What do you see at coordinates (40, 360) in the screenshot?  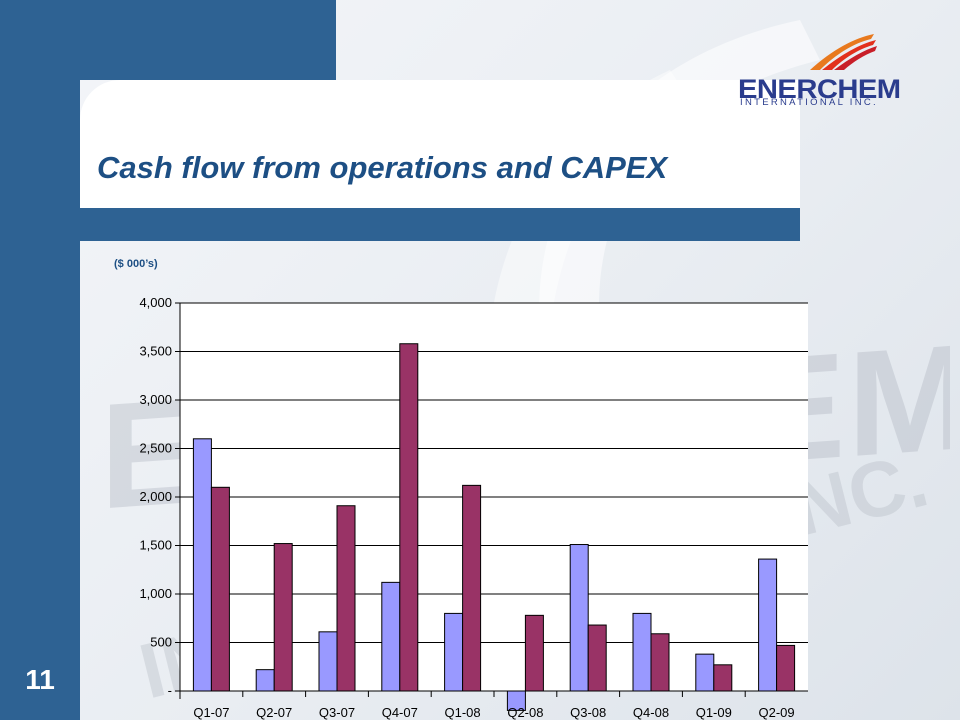 I see `left-band` at bounding box center [40, 360].